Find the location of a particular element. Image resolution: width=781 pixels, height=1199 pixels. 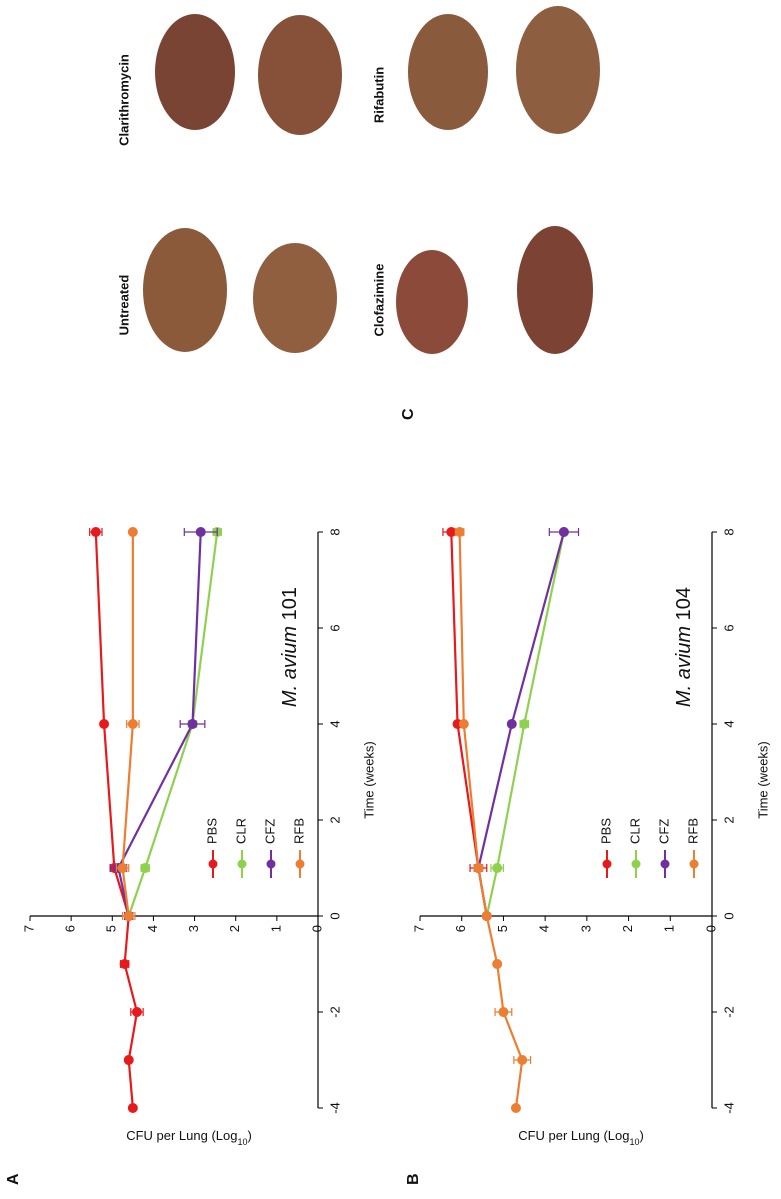

panel-label: C is located at coordinates (408, 414).